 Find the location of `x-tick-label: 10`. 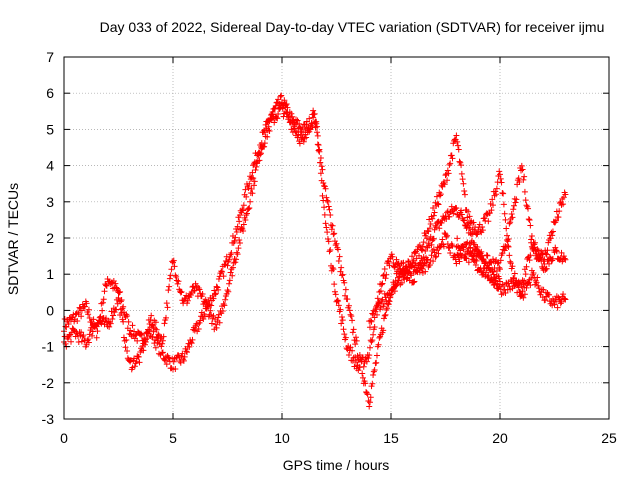

x-tick-label: 10 is located at coordinates (282, 438).